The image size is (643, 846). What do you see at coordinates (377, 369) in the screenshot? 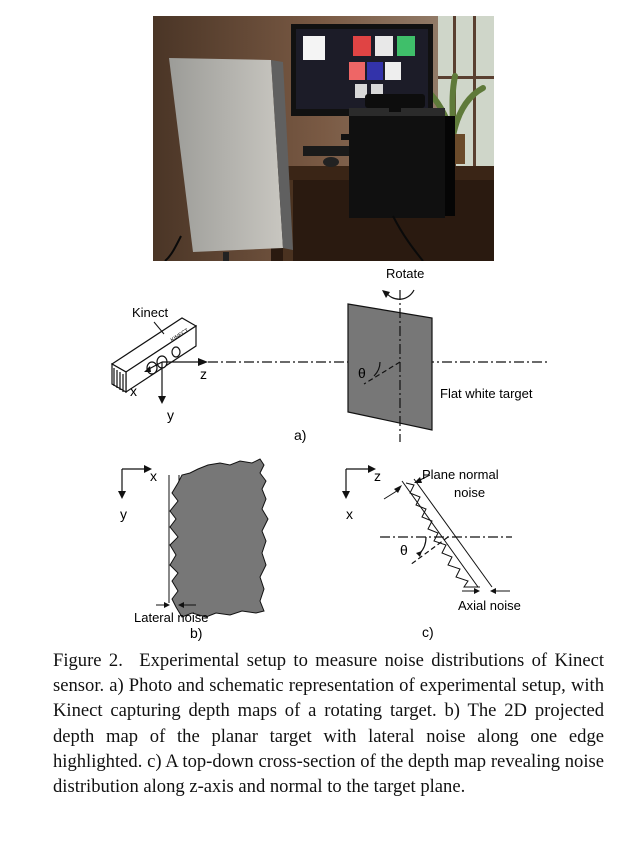
I see `theta-arc` at bounding box center [377, 369].